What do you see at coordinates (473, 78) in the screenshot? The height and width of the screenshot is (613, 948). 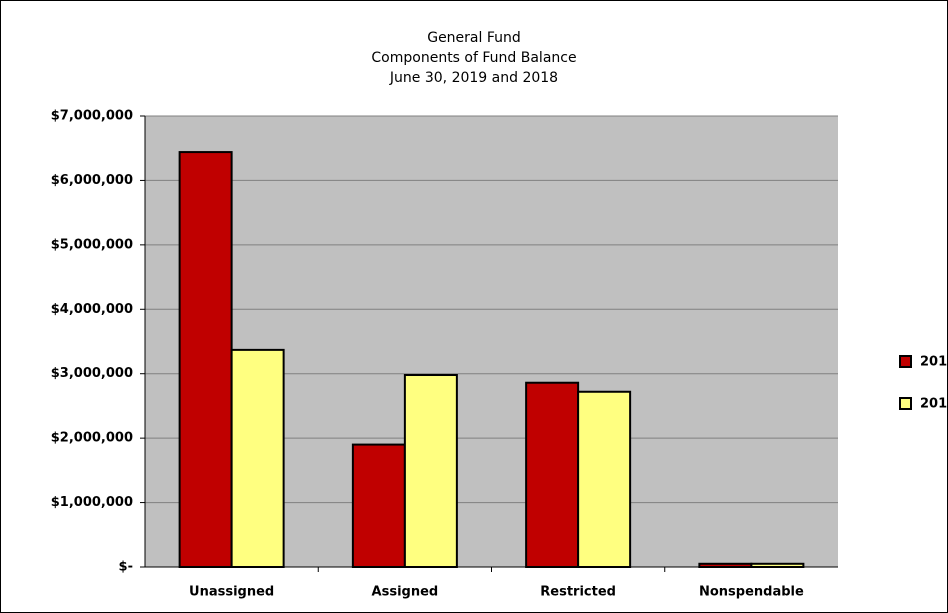 I see `chart-subtitle: June 30, 2019 and 2018` at bounding box center [473, 78].